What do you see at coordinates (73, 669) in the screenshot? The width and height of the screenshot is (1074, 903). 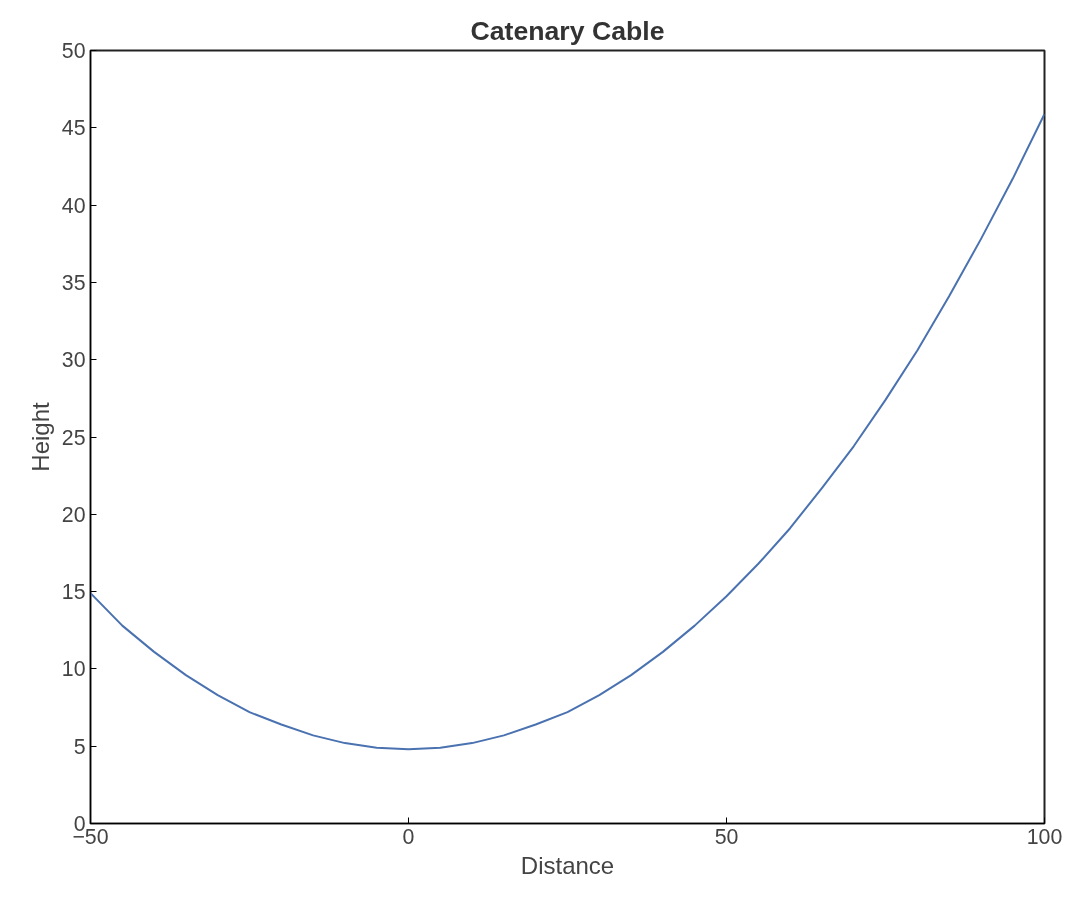 I see `y-tick-label: 10` at bounding box center [73, 669].